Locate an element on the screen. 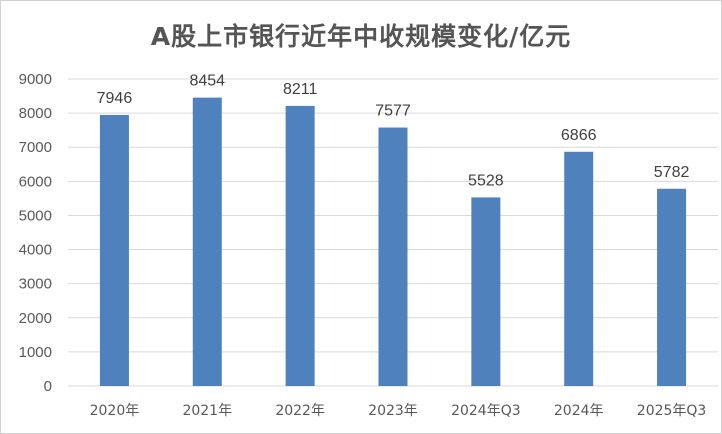 This screenshot has width=722, height=434. x-tick-label: 2021年 is located at coordinates (207, 411).